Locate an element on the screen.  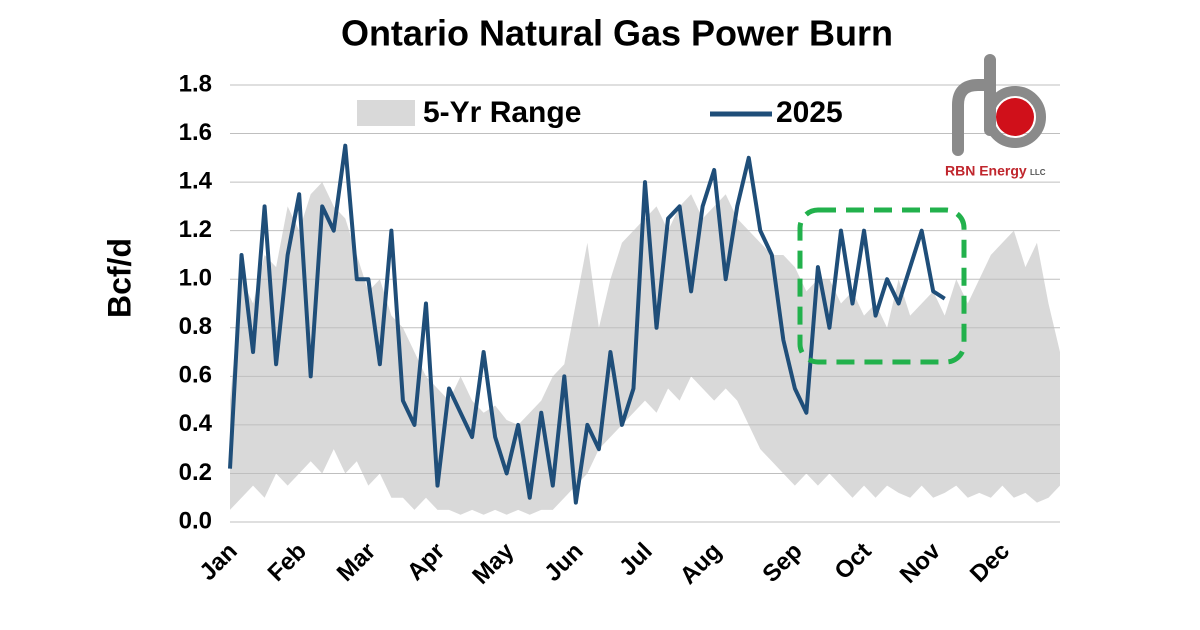
logo: RBN Energy LLC is located at coordinates (995, 116).